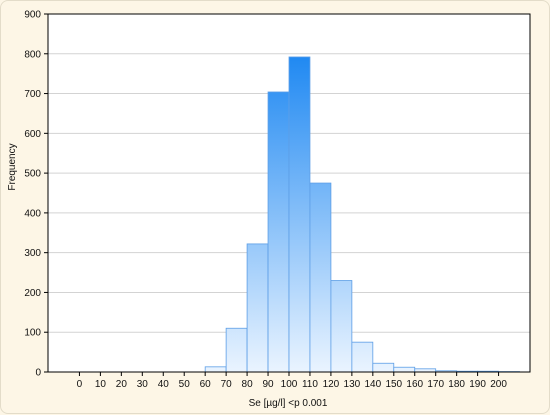 This screenshot has height=415, width=550. What do you see at coordinates (32, 293) in the screenshot?
I see `y-tick-label: 200` at bounding box center [32, 293].